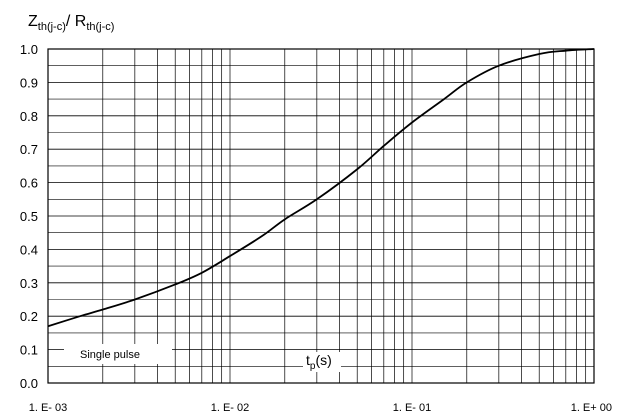  I want to click on x-tick-label: 1. E- 03, so click(48, 408).